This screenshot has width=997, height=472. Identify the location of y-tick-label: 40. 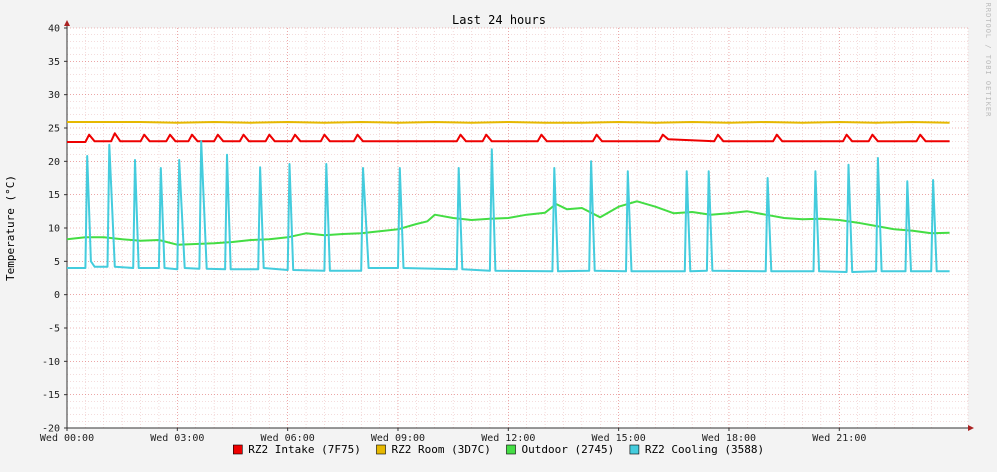
(54, 29).